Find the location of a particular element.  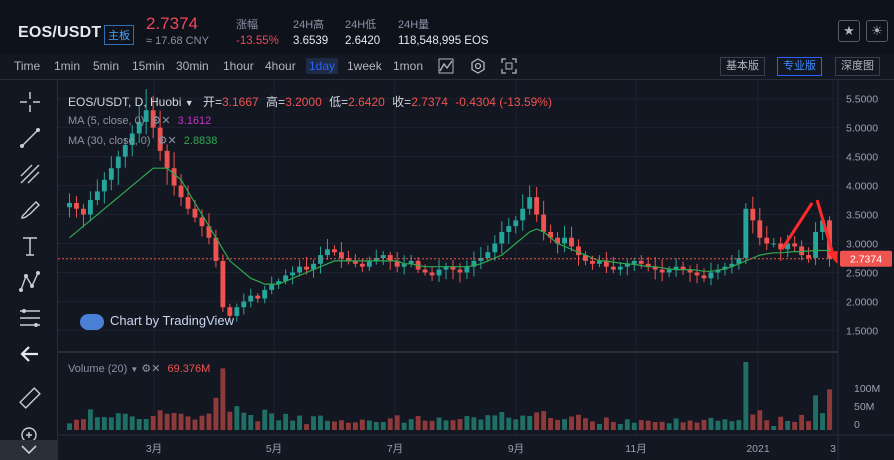

mode-pro-button: 专业版 is located at coordinates (799, 66).